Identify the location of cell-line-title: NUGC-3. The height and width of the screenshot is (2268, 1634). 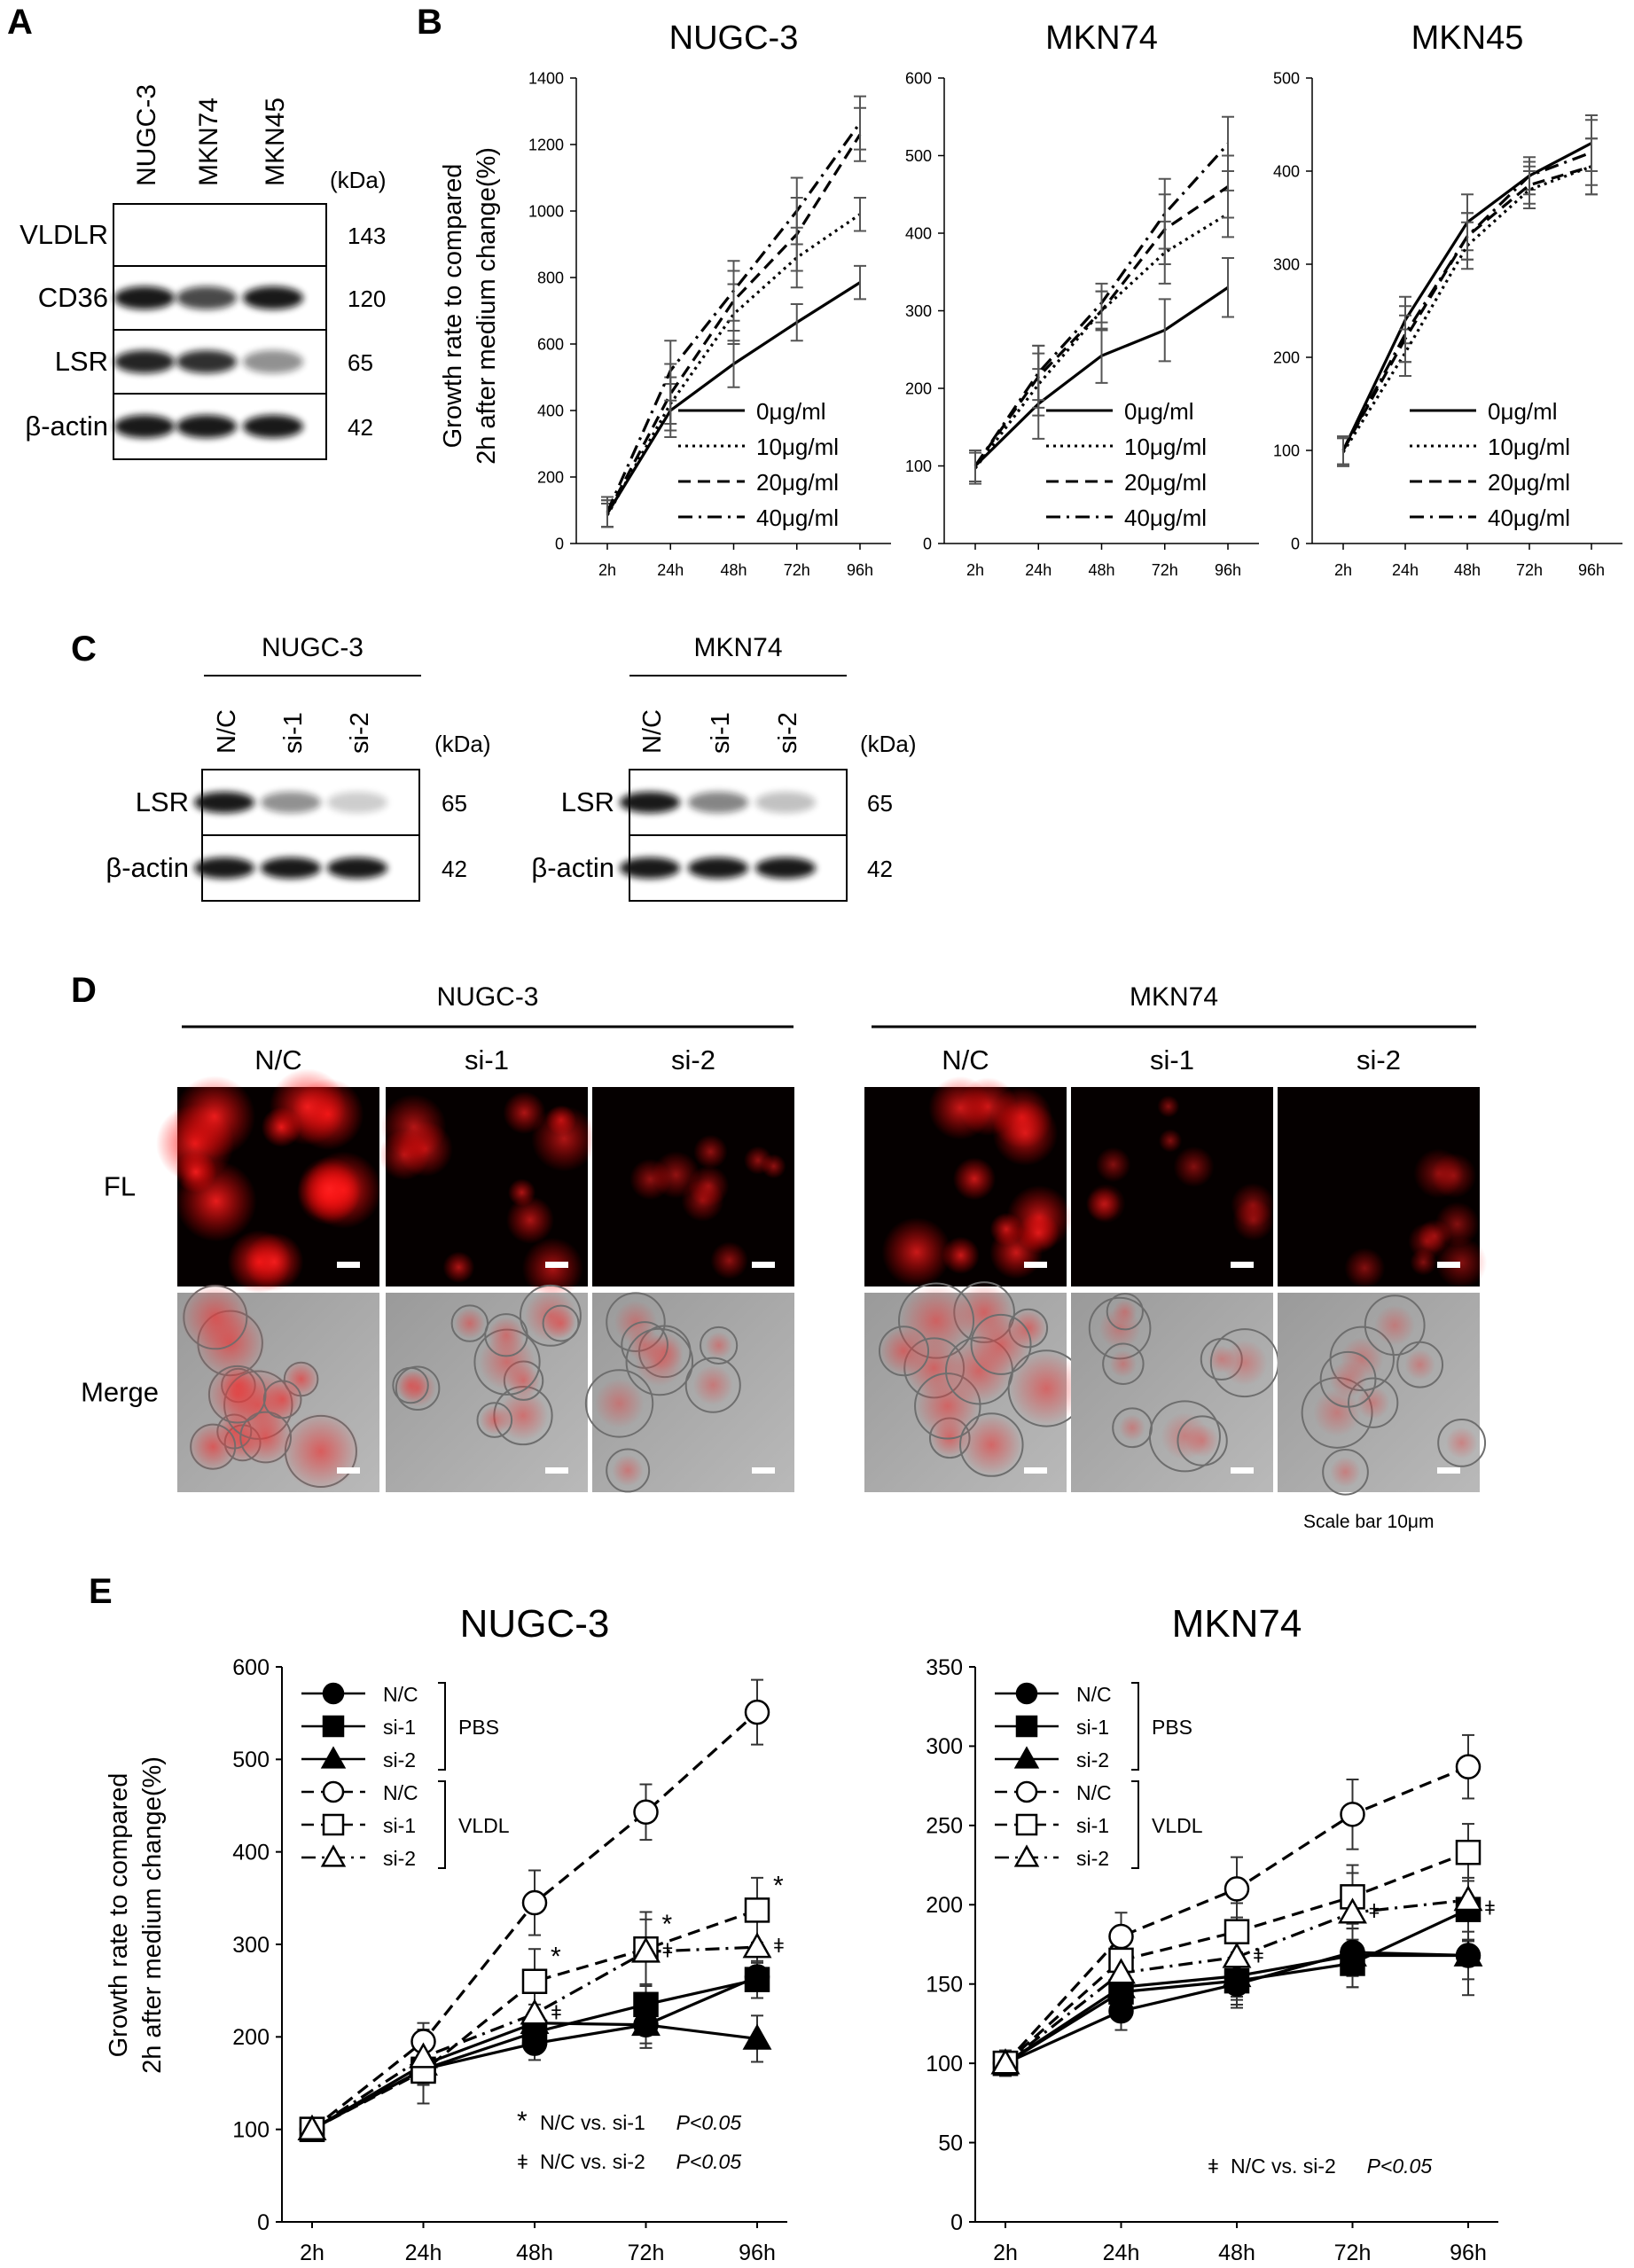
(487, 997).